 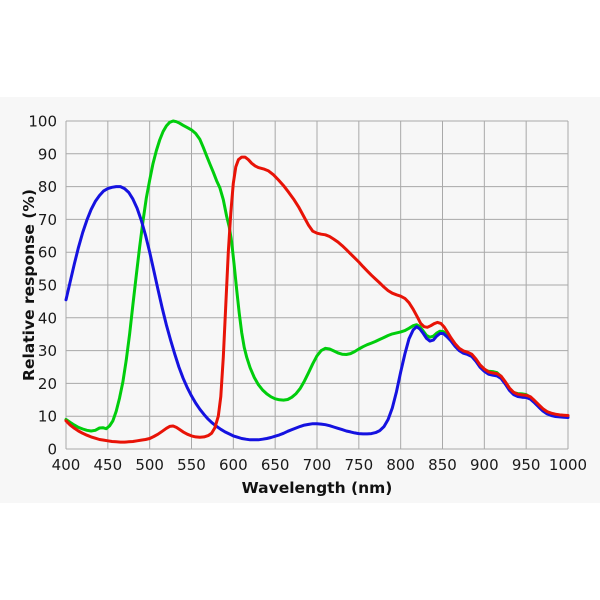 I want to click on y-tick-label: 60, so click(x=47, y=253).